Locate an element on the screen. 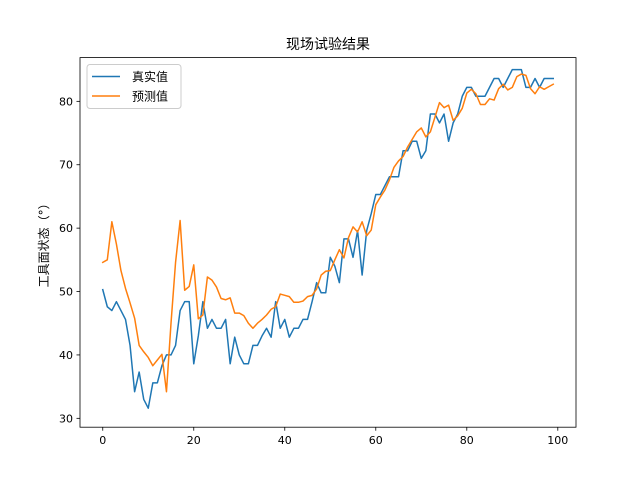 This screenshot has height=480, width=640. legend-label-1: 预测值 is located at coordinates (150, 96).